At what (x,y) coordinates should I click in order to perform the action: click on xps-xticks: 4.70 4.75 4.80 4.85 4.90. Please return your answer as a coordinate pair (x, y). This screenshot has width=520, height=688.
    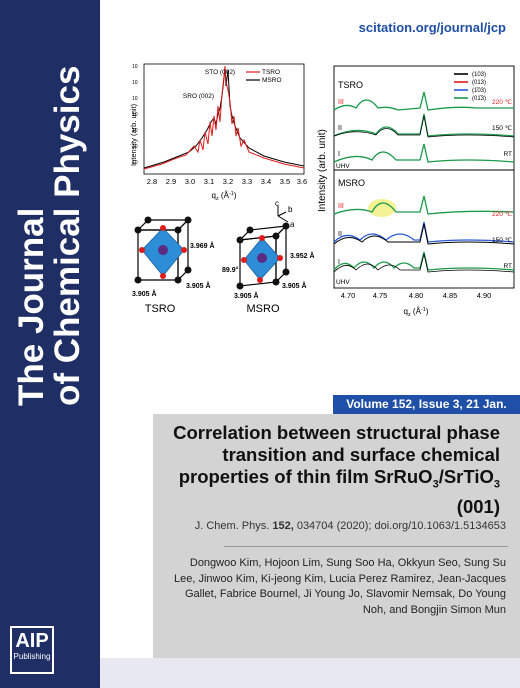
    Looking at the image, I should click on (416, 295).